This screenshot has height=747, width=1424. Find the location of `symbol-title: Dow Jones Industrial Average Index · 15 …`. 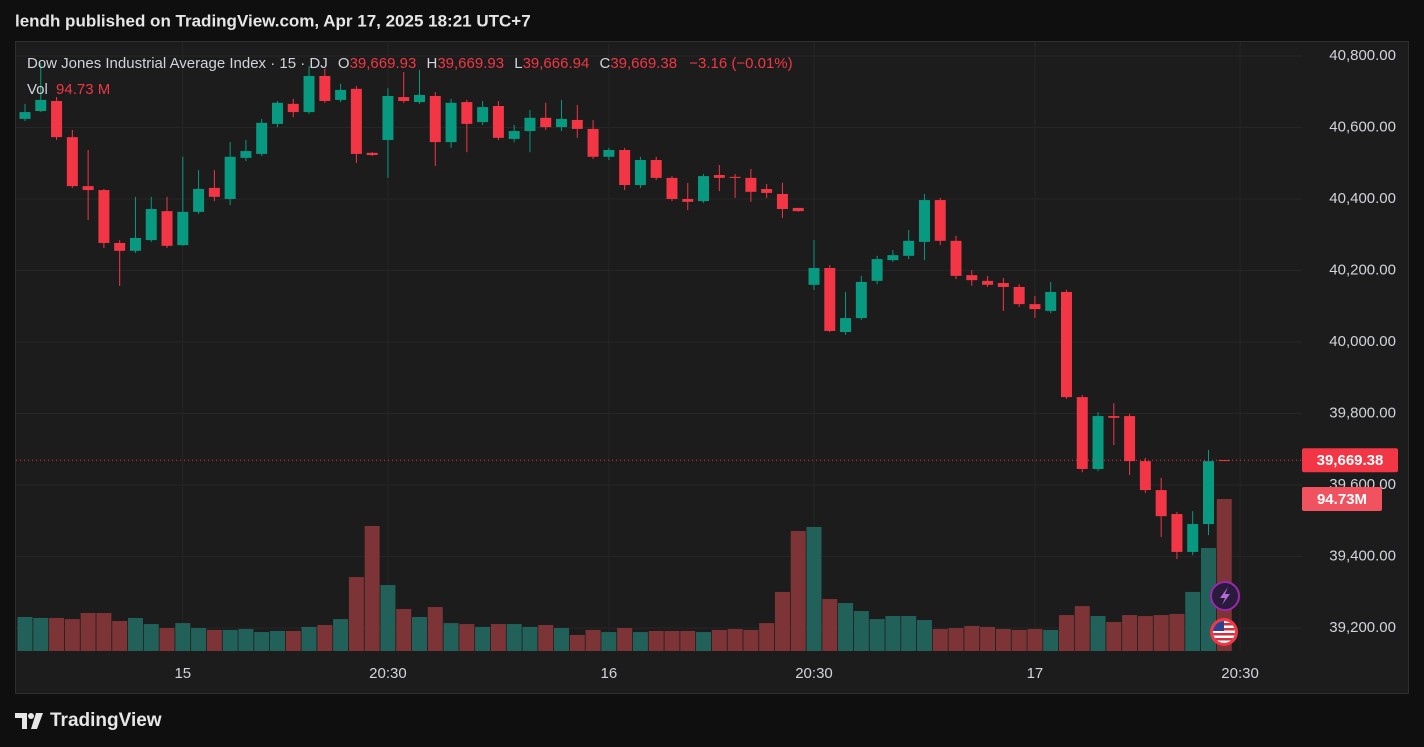

symbol-title: Dow Jones Industrial Average Index · 15 … is located at coordinates (177, 63).